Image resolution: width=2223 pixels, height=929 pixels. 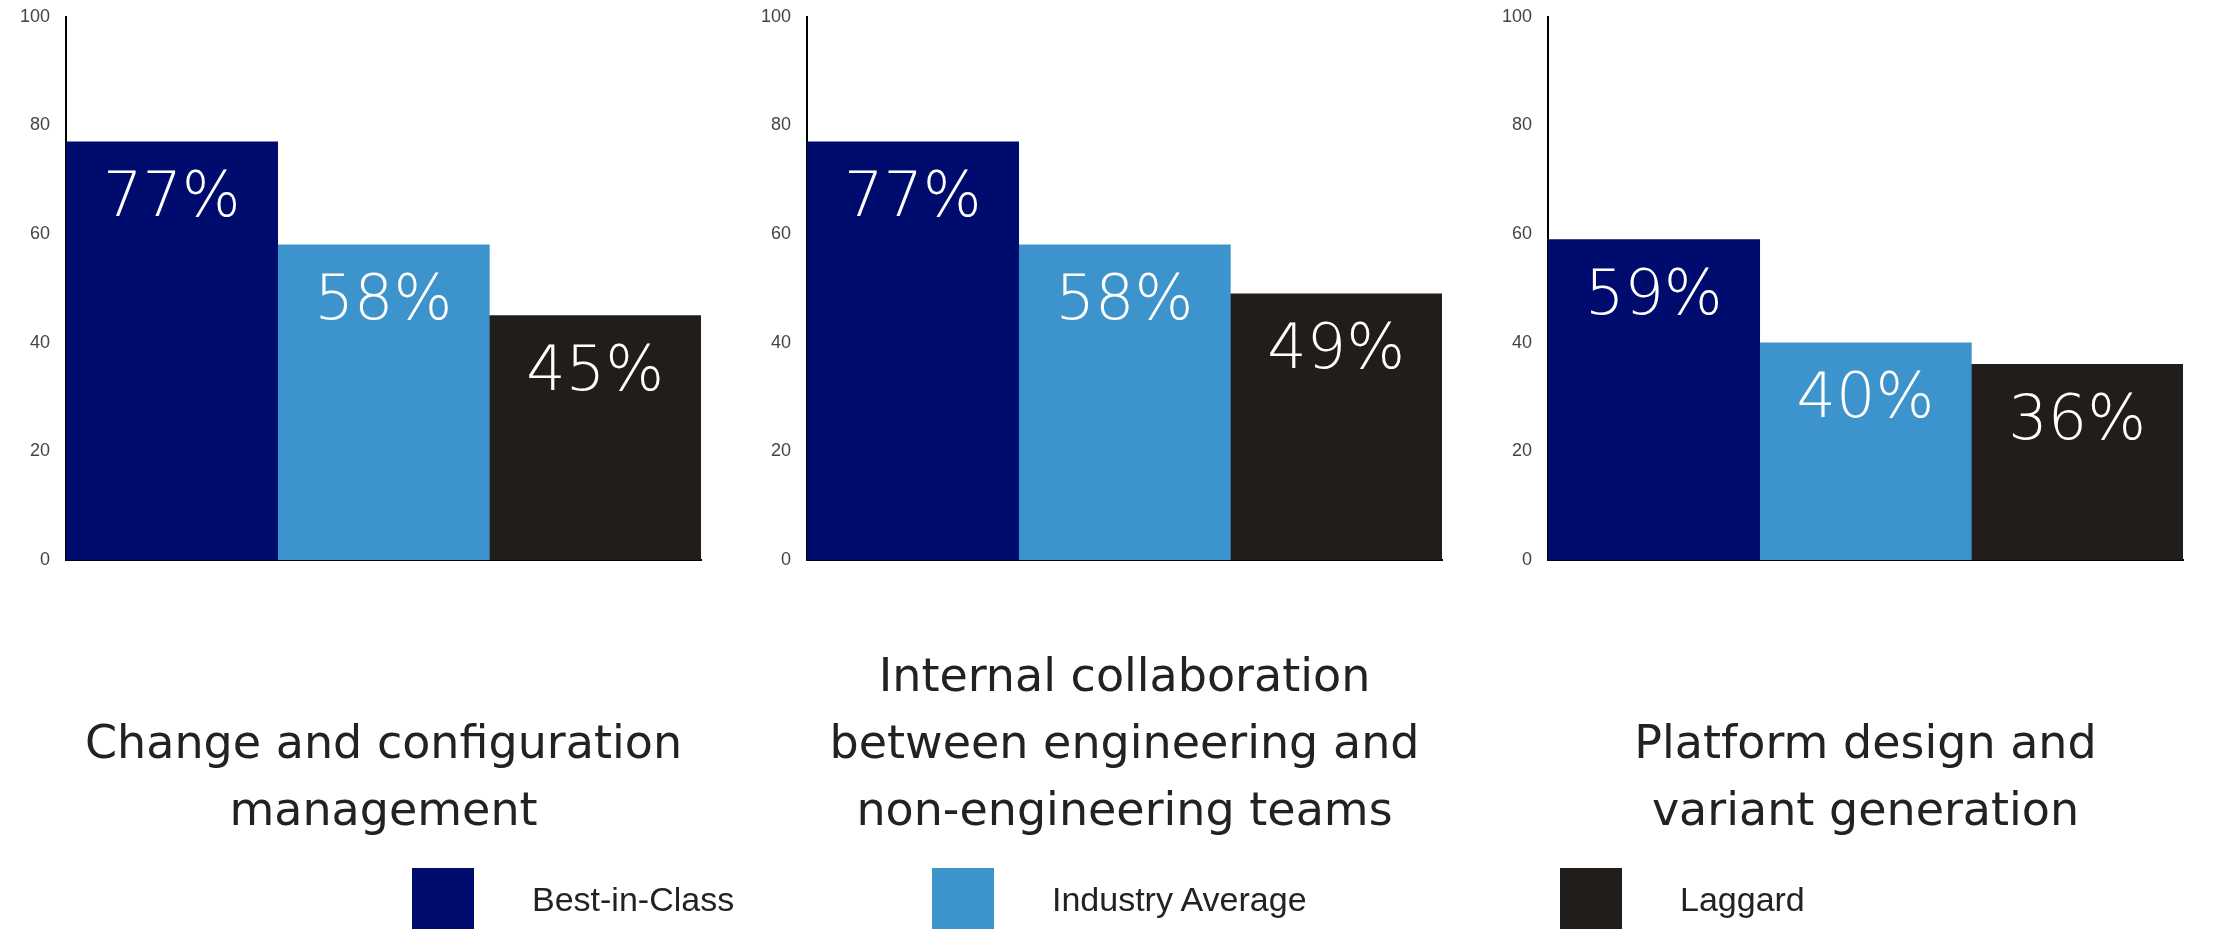 What do you see at coordinates (383, 775) in the screenshot?
I see `x-axis-title: Change and configuration management` at bounding box center [383, 775].